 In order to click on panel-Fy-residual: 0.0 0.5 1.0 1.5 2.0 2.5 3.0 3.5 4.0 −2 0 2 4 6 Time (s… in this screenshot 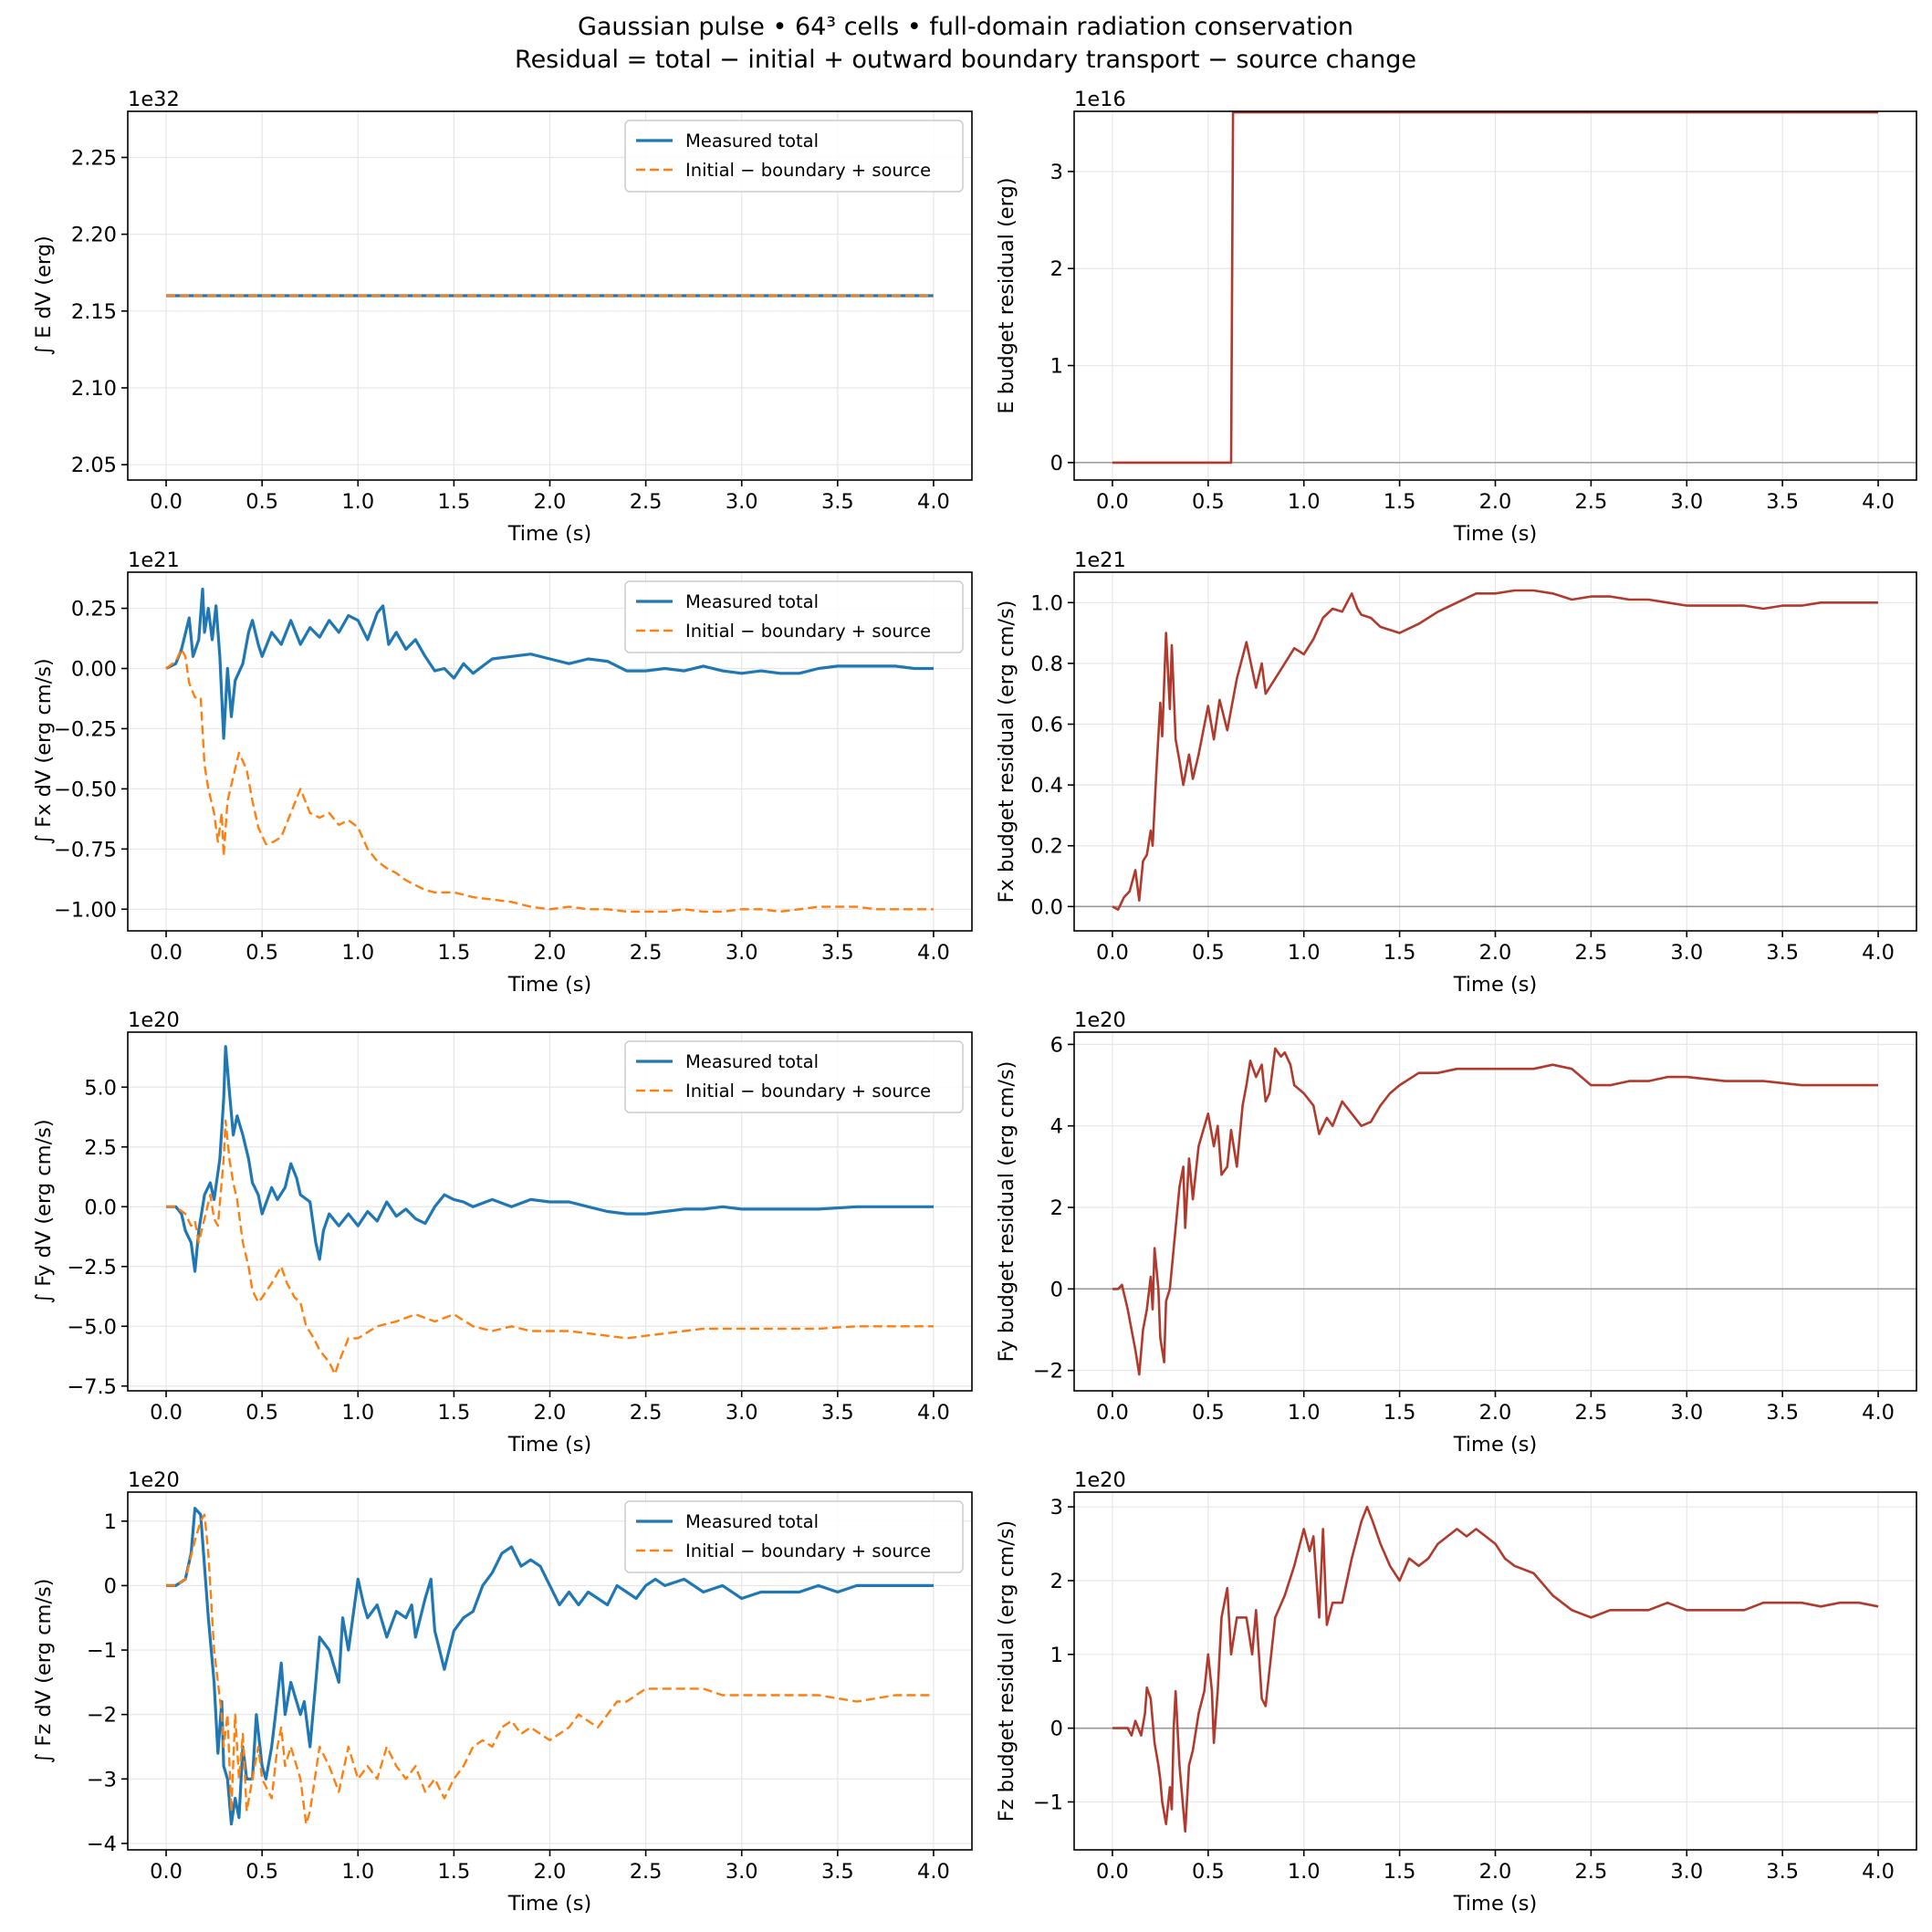, I will do `click(1456, 1232)`.